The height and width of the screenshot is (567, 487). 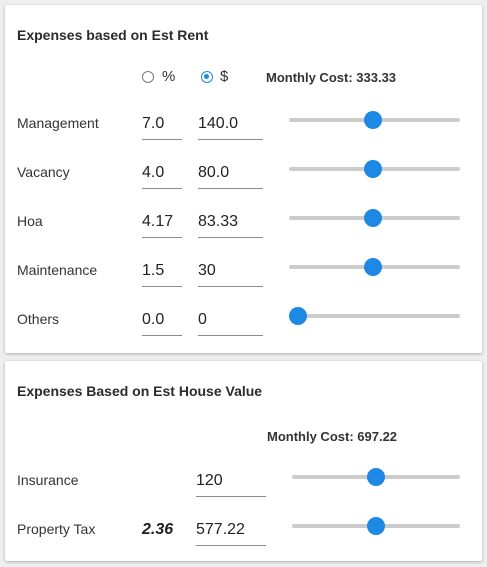 What do you see at coordinates (140, 391) in the screenshot?
I see `house-value-expenses-title: Expenses Based on Est House Value` at bounding box center [140, 391].